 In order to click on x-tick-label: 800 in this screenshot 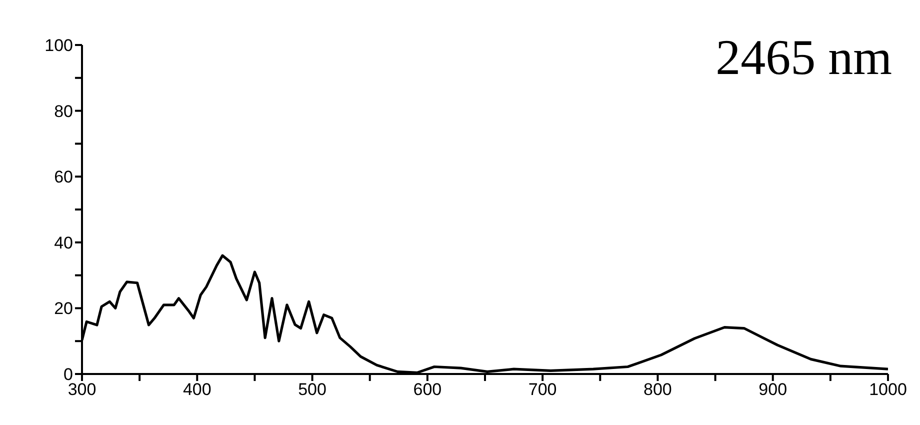, I will do `click(658, 390)`.